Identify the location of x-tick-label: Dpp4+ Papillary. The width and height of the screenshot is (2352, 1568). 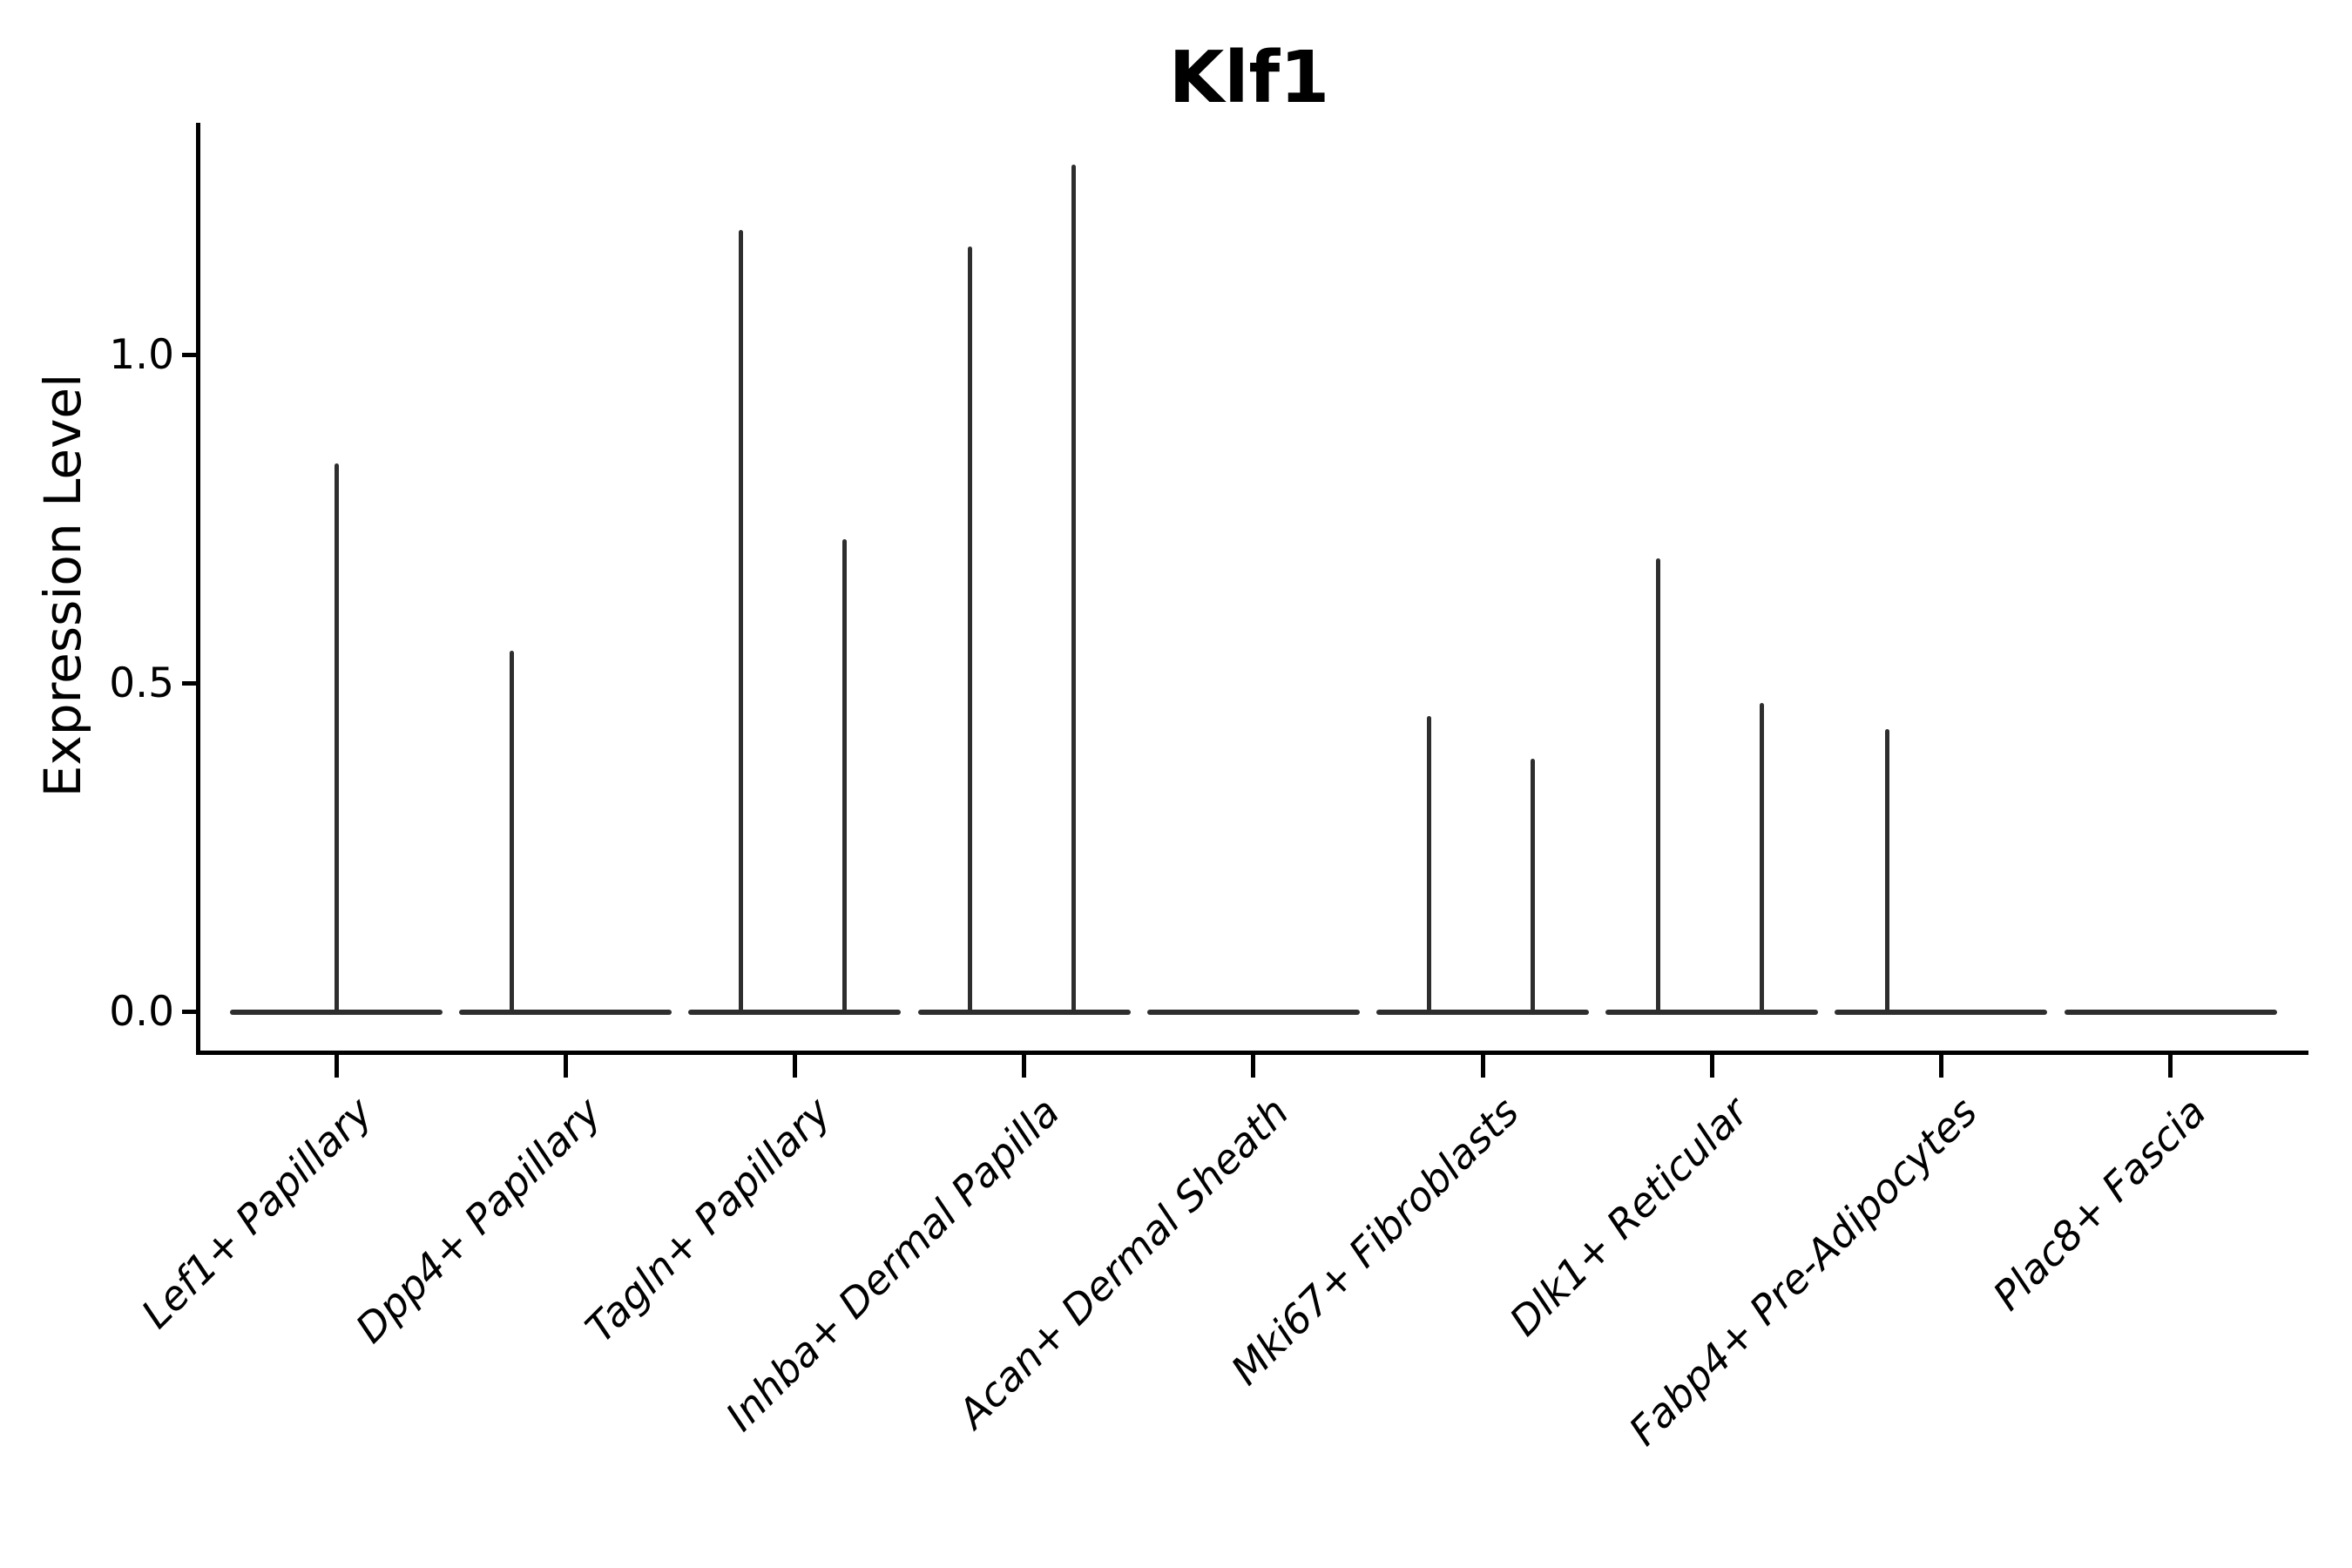
(479, 1220).